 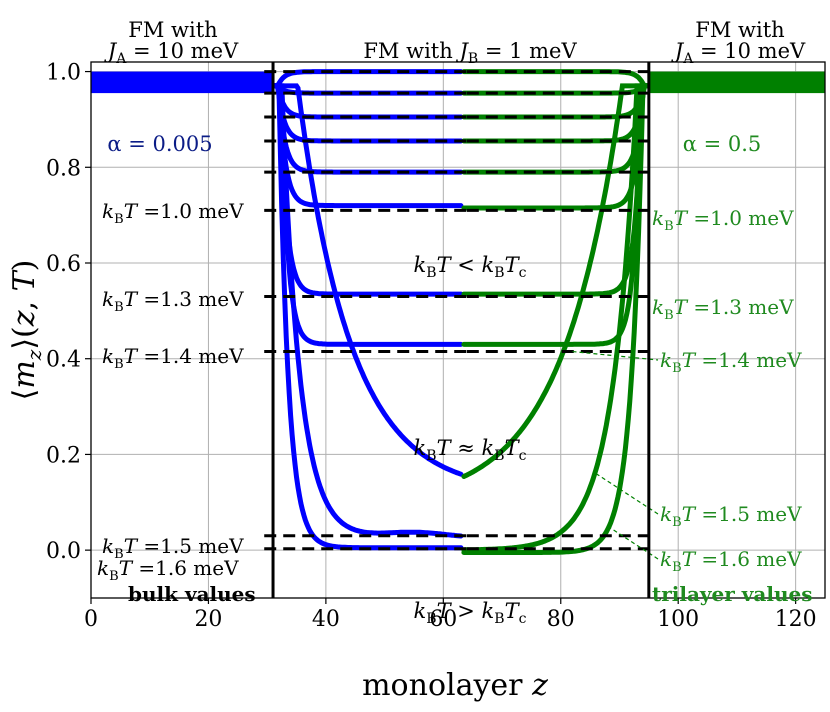 What do you see at coordinates (192, 594) in the screenshot?
I see `bulk-values-label: bulk values` at bounding box center [192, 594].